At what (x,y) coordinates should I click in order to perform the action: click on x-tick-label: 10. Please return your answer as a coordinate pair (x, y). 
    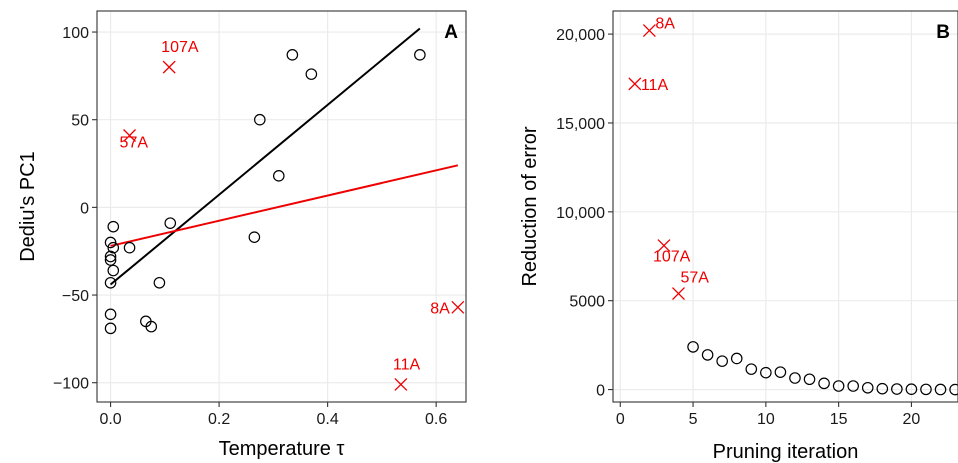
    Looking at the image, I should click on (766, 419).